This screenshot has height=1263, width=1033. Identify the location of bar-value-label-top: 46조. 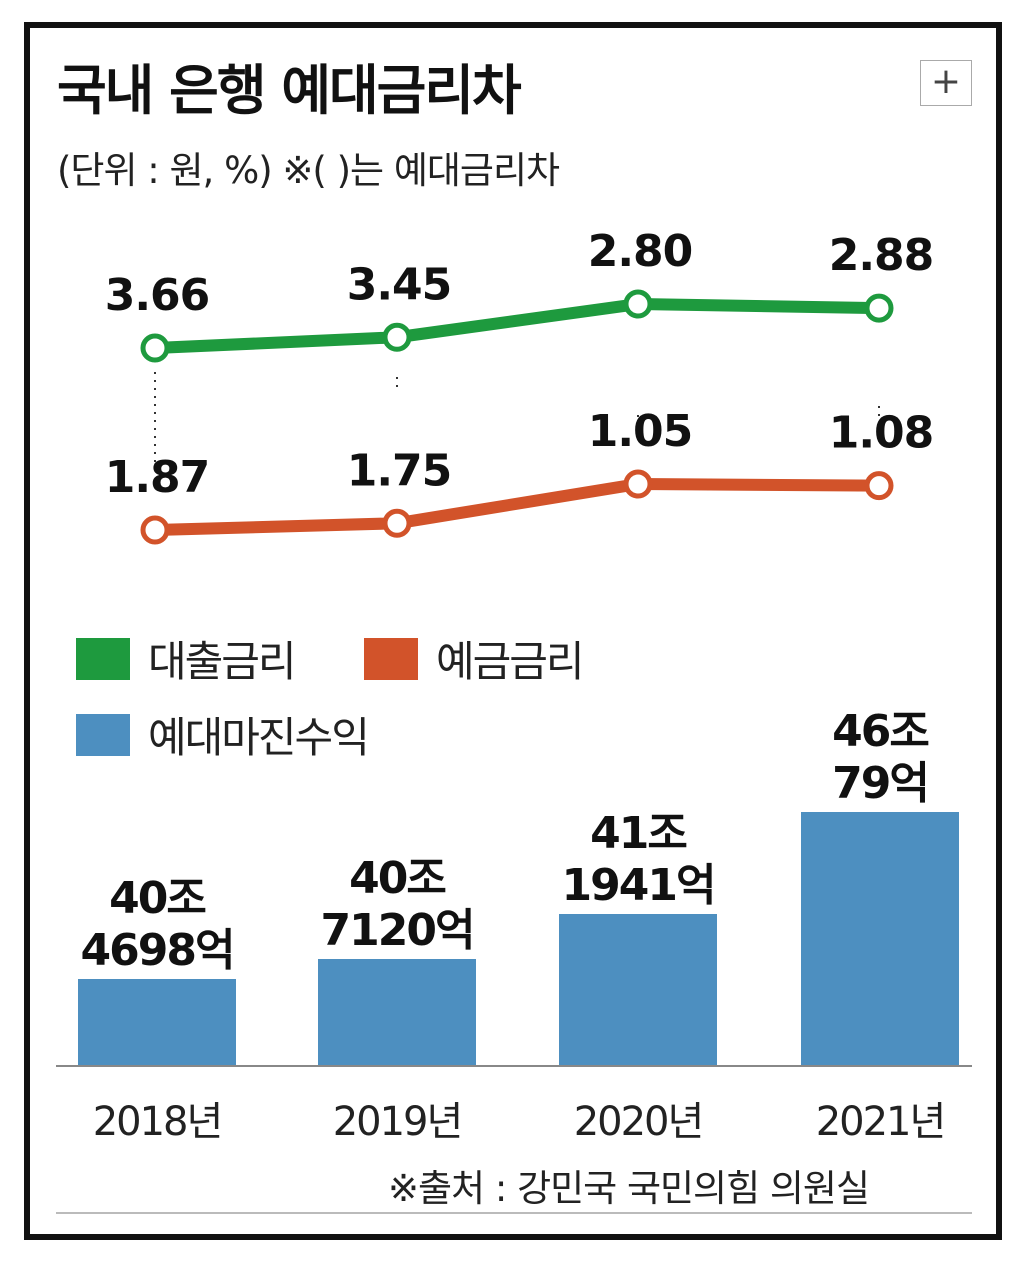
(880, 731).